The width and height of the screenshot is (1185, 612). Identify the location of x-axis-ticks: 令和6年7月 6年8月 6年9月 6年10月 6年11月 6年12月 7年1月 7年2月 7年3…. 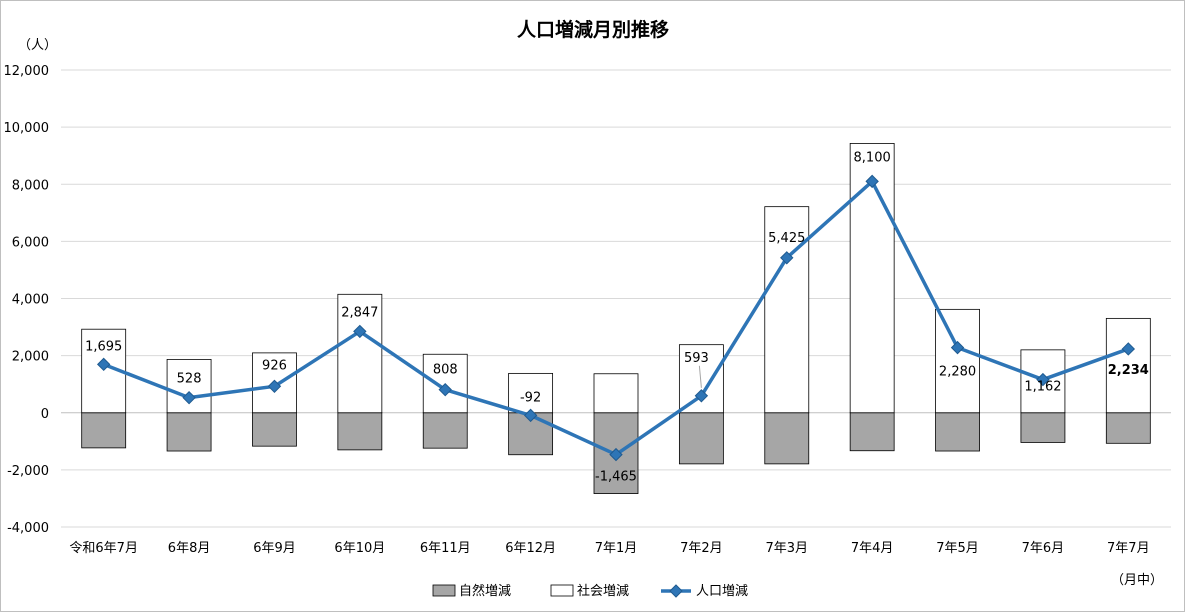
(609, 548).